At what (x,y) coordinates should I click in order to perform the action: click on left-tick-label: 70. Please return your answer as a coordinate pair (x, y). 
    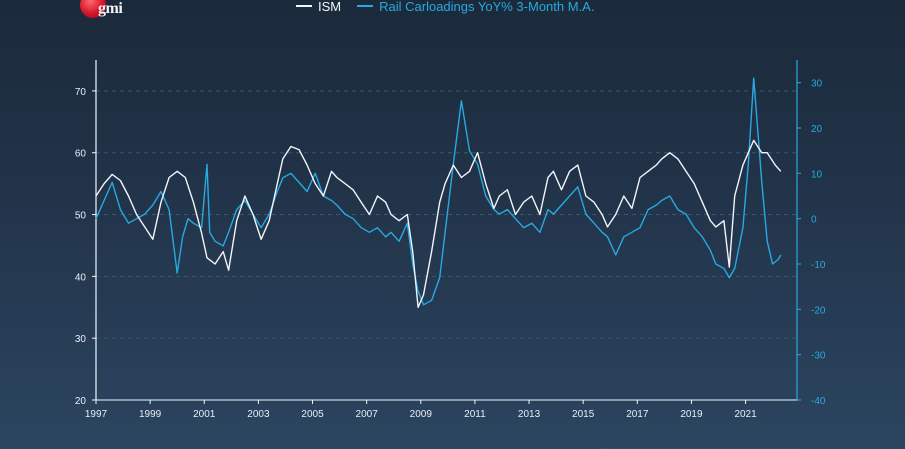
    Looking at the image, I should click on (81, 92).